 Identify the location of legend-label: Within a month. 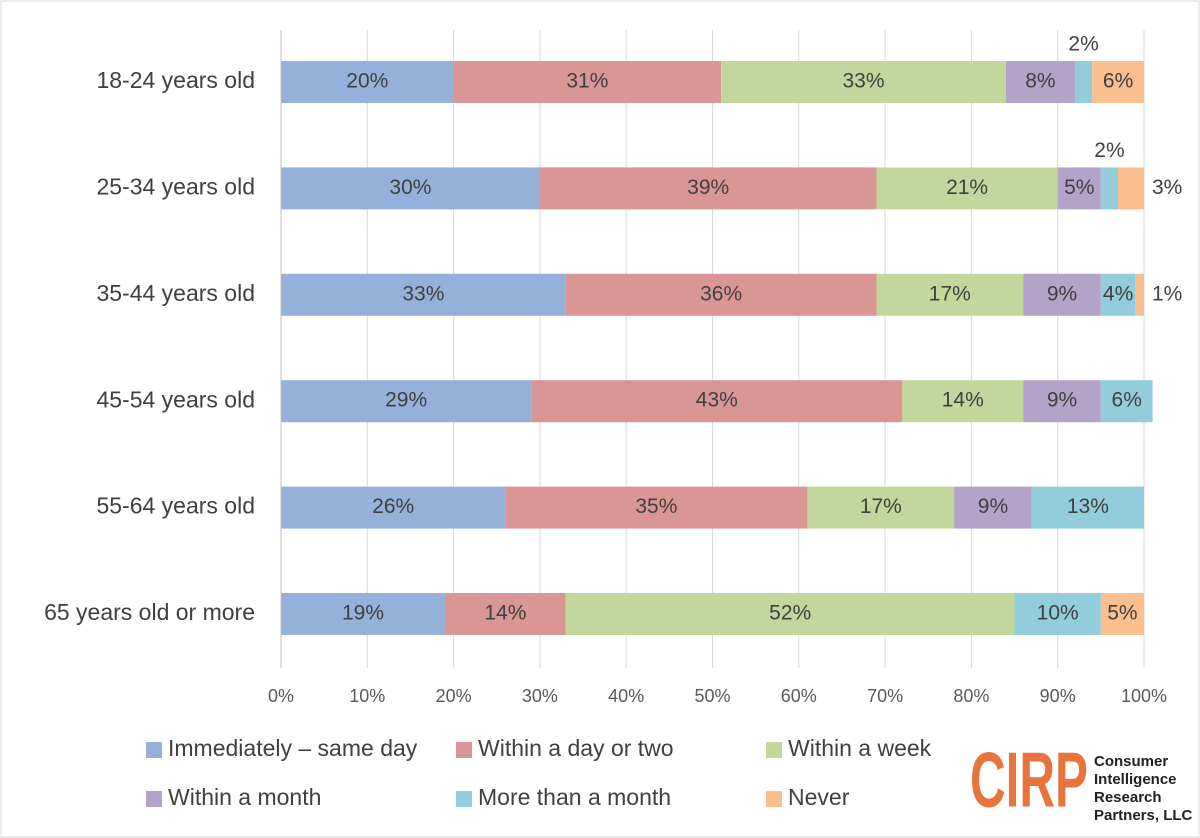
(244, 797).